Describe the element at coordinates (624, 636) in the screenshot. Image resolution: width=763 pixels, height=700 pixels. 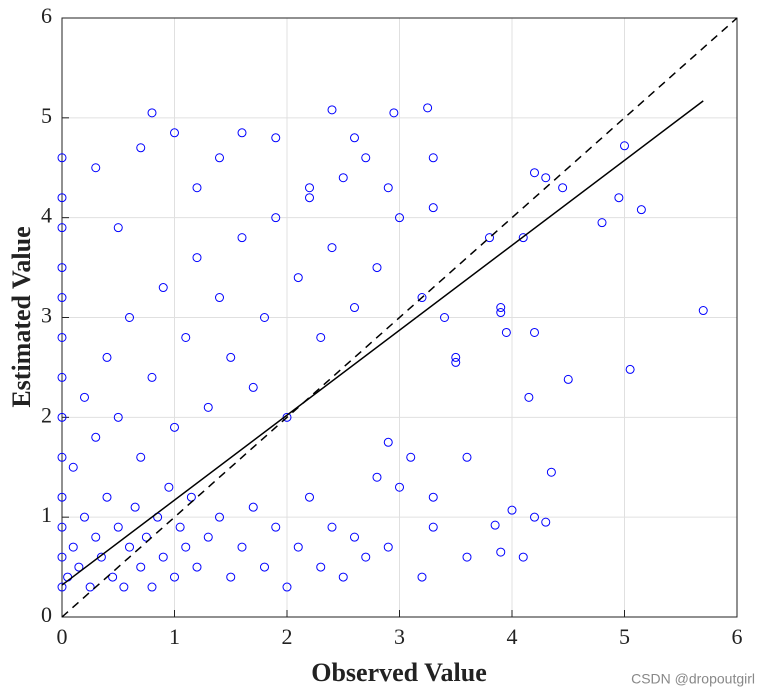
I see `x-tick-label: 5` at that location.